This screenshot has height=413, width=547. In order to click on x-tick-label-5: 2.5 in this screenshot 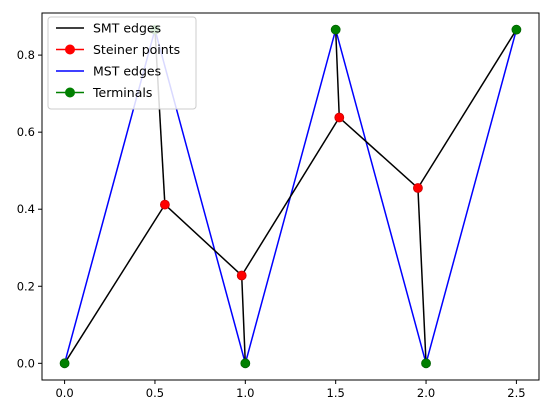, I will do `click(516, 393)`.